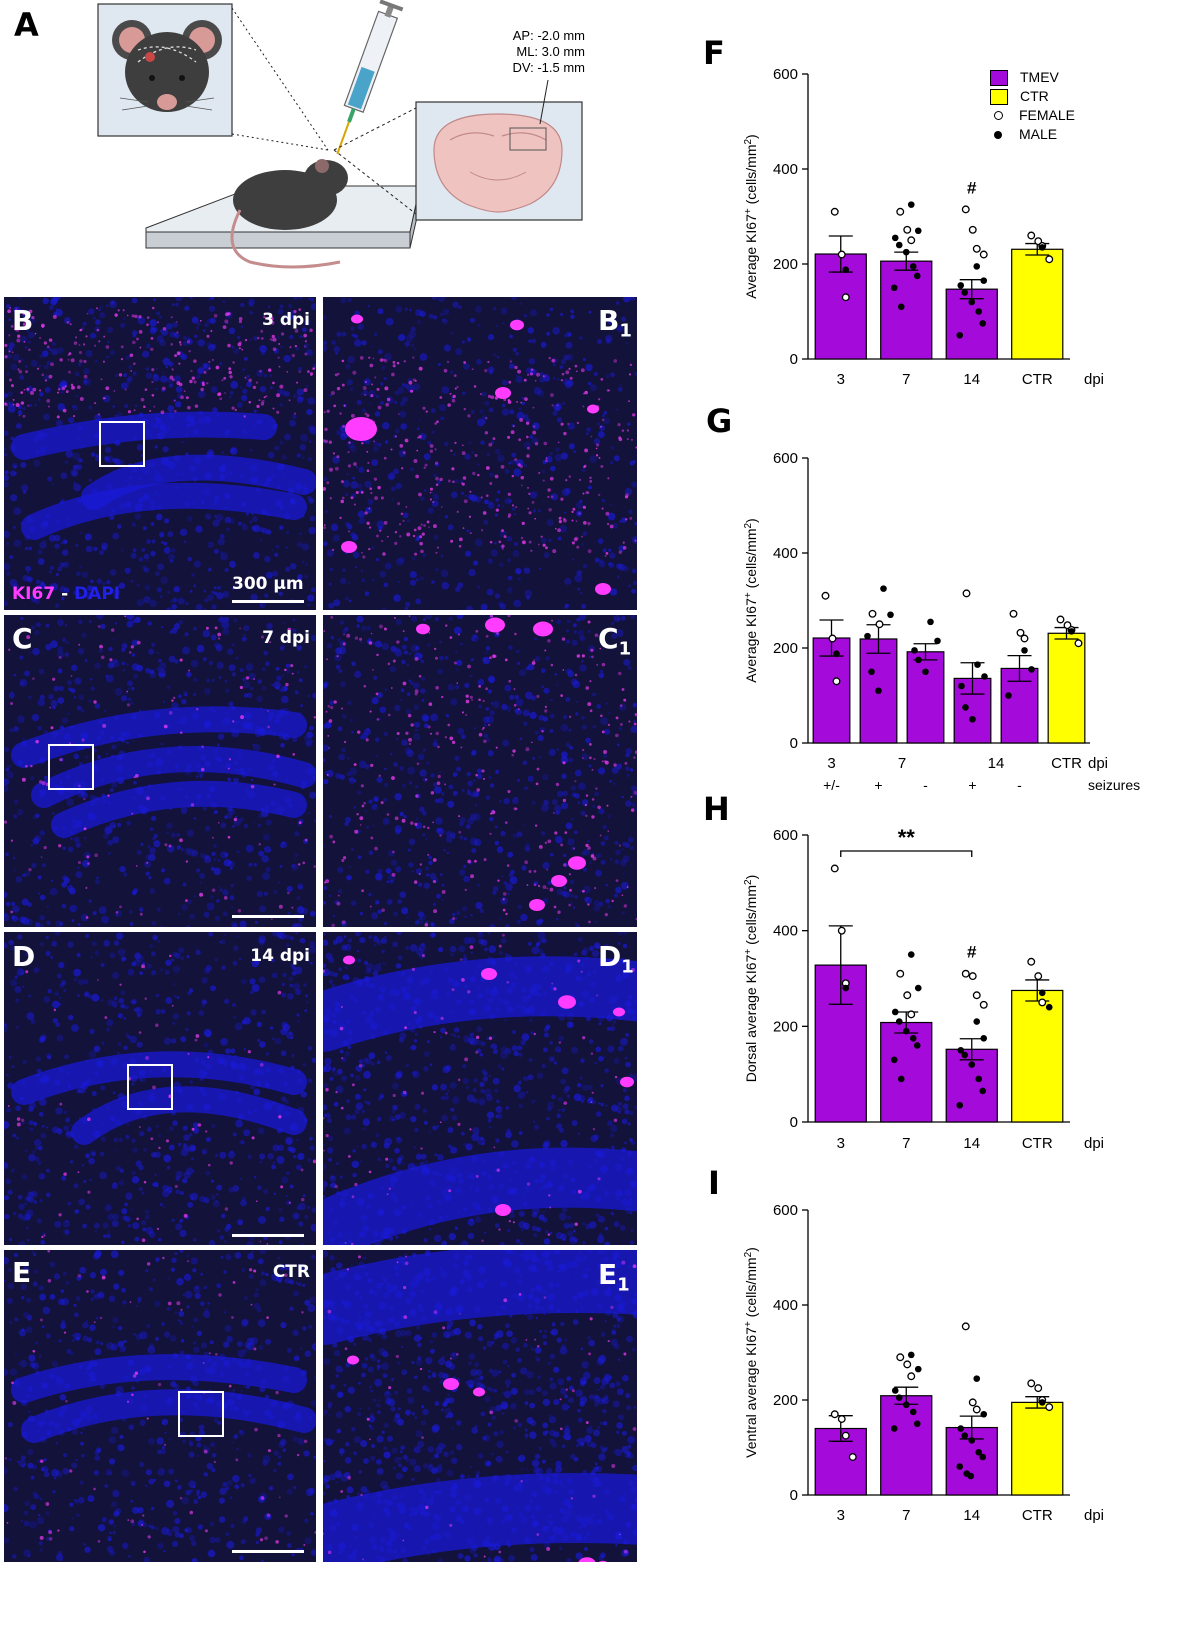  Describe the element at coordinates (616, 959) in the screenshot. I see `panel-letter-d1: D1` at that location.